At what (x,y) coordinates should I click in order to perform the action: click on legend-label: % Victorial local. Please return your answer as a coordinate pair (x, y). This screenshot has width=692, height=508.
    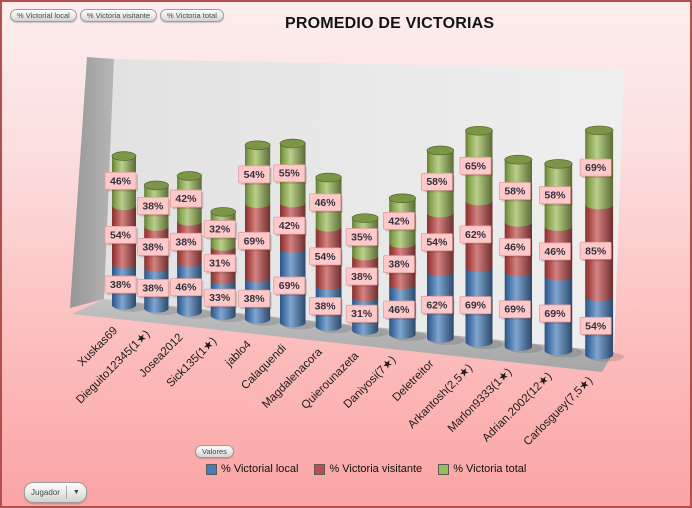
    Looking at the image, I should click on (260, 469).